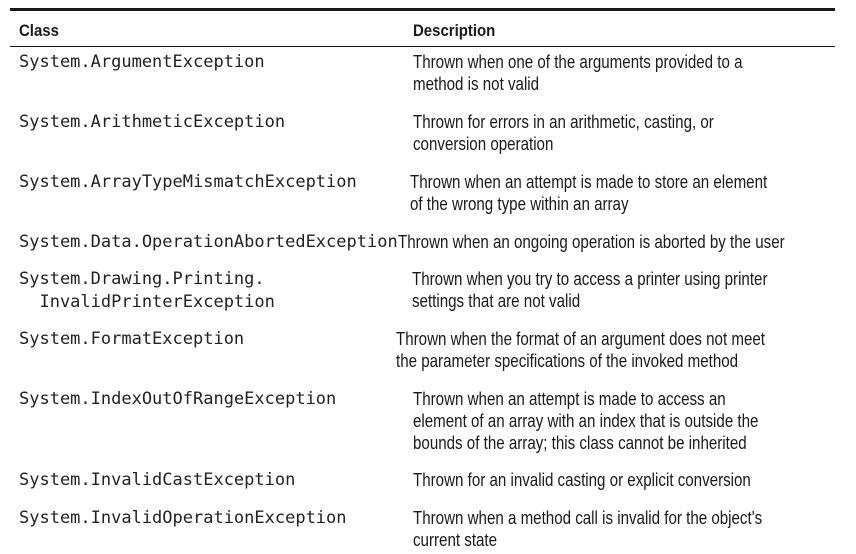 Image resolution: width=856 pixels, height=554 pixels. Describe the element at coordinates (157, 480) in the screenshot. I see `class-name-line: System.InvalidCastException` at that location.